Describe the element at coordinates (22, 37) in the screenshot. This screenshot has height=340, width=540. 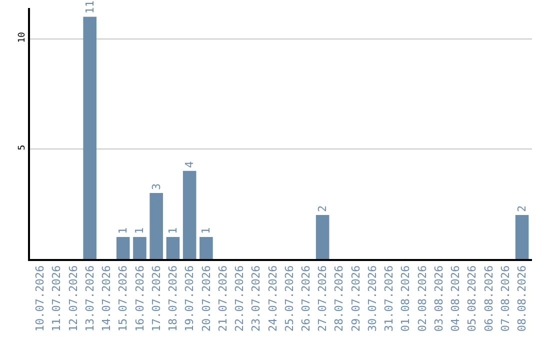
I see `y-tick-label: 10` at that location.